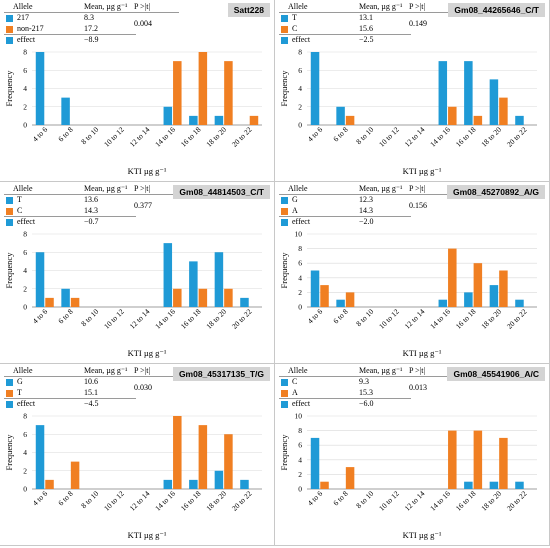 The width and height of the screenshot is (550, 548). What do you see at coordinates (345, 393) in the screenshot?
I see `stats-row: A 15.3` at bounding box center [345, 393].